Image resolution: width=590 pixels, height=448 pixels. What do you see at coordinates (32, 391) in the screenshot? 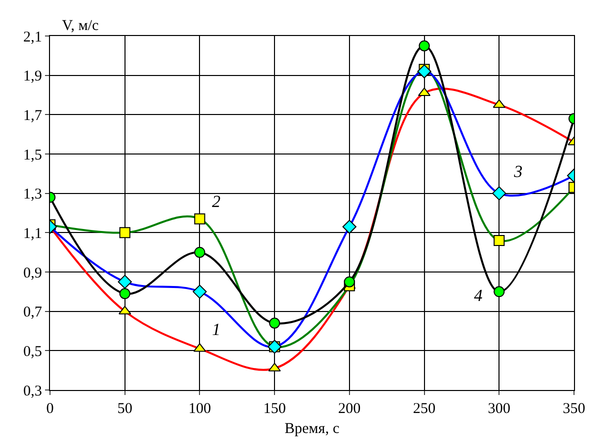
I see `y-tick-label: 0,3` at bounding box center [32, 391].